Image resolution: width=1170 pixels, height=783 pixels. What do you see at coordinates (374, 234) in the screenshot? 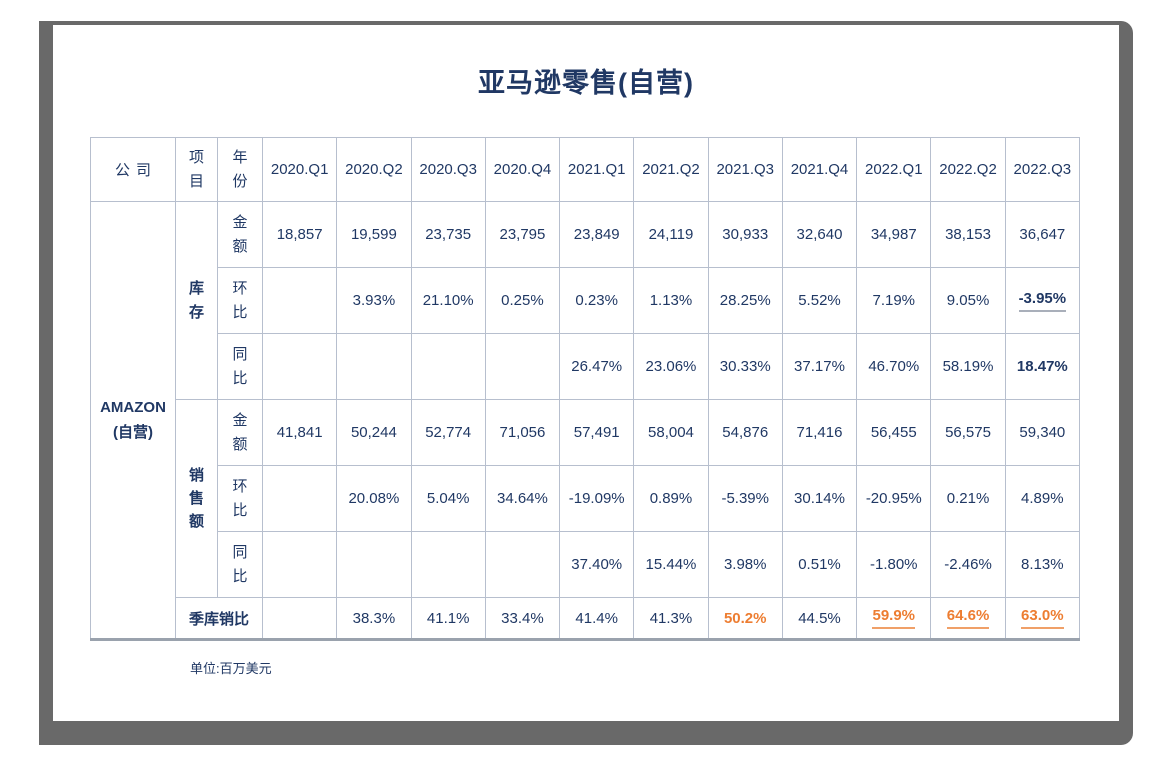
I see `table-cell: 19,599` at bounding box center [374, 234].